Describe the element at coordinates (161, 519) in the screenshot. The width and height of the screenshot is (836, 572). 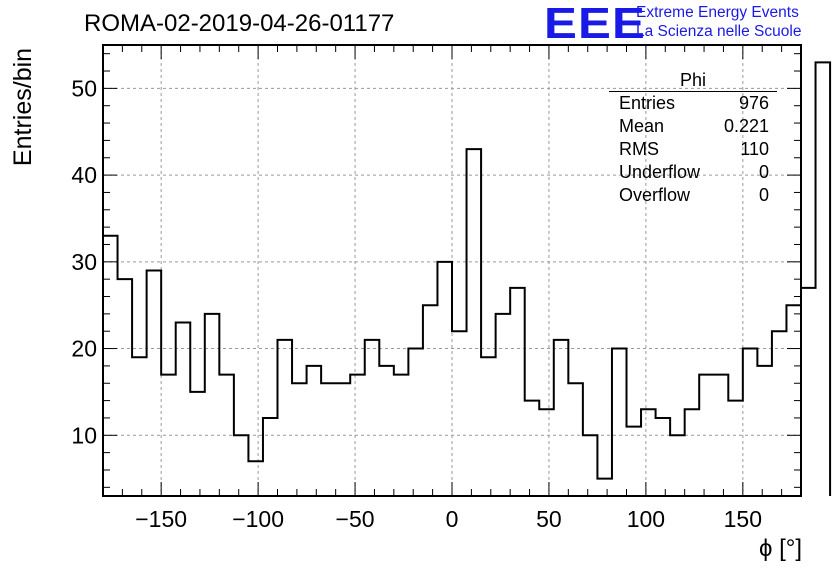
I see `x-tick-label: −150` at that location.